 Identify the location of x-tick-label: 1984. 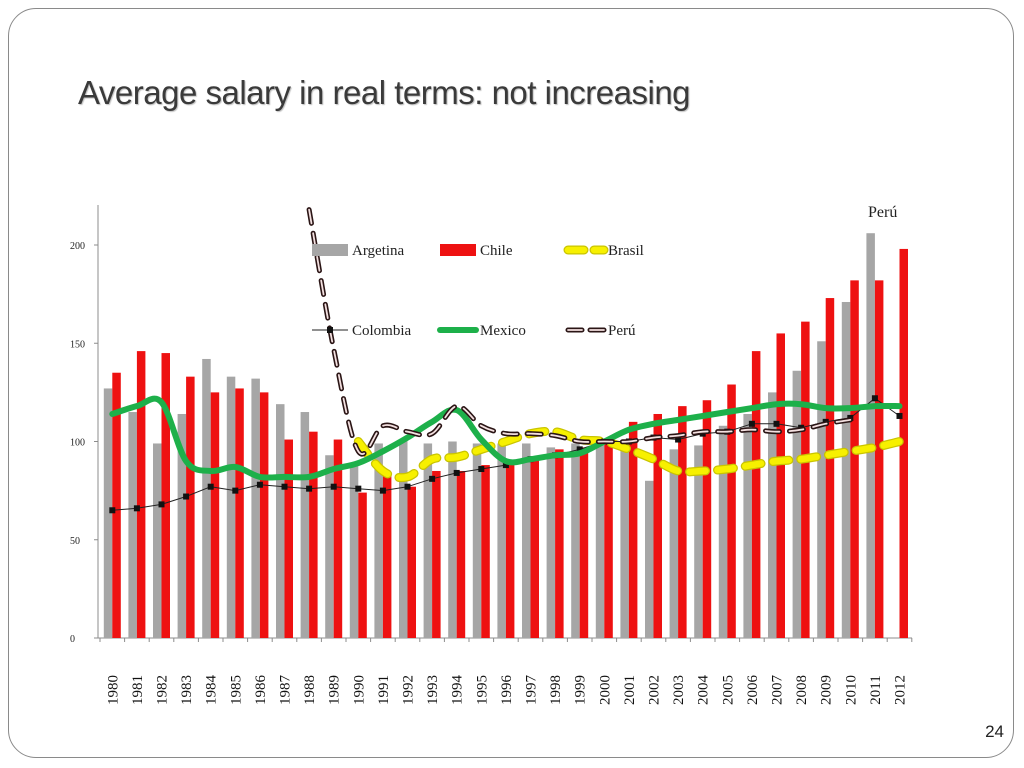
(212, 690).